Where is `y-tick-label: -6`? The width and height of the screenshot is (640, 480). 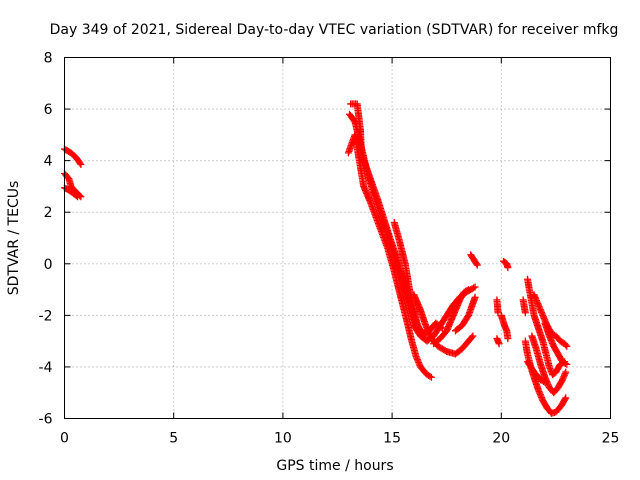
y-tick-label: -6 is located at coordinates (46, 420).